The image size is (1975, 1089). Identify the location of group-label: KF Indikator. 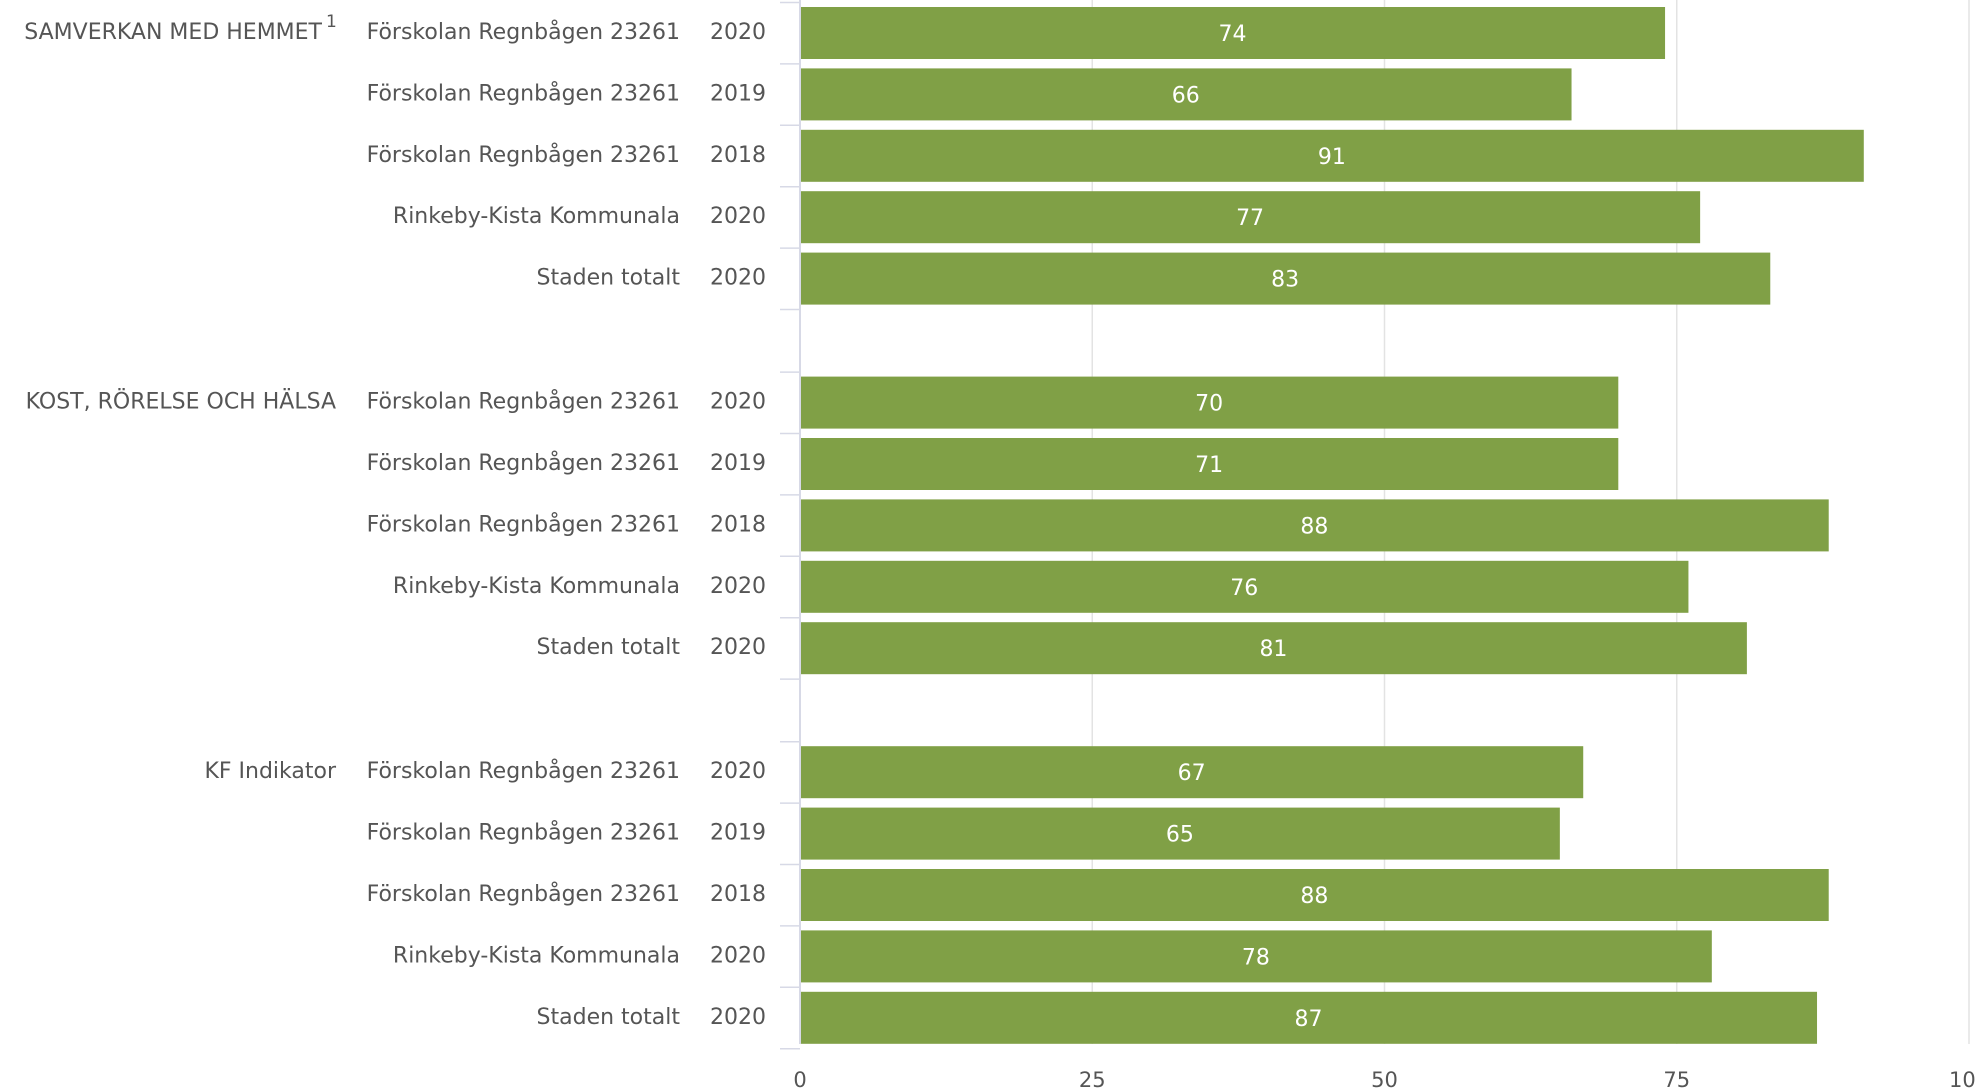
(270, 771).